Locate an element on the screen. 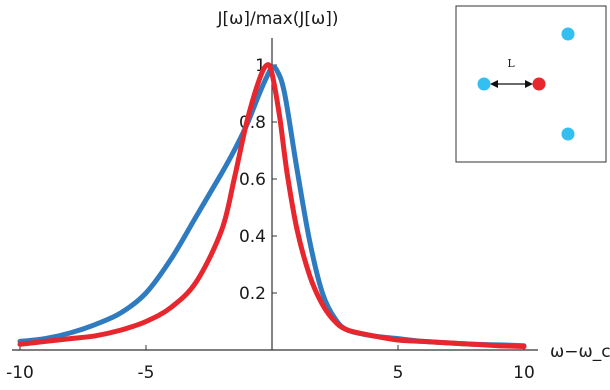  x-tick-label: -10 is located at coordinates (20, 373).